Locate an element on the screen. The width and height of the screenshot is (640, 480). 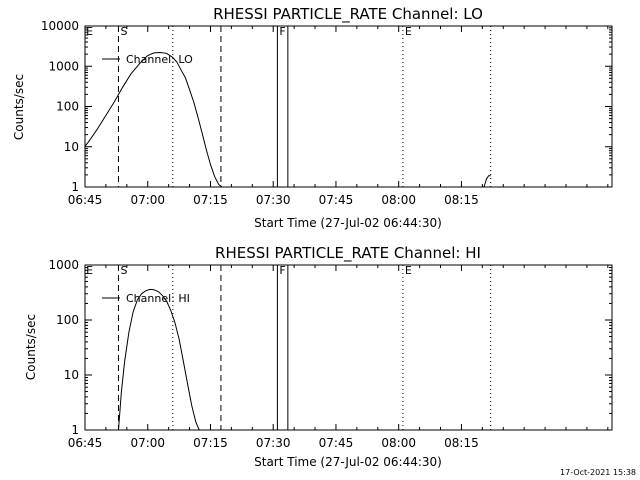
timestamp: 17-Oct-2021 15:38 is located at coordinates (598, 472).